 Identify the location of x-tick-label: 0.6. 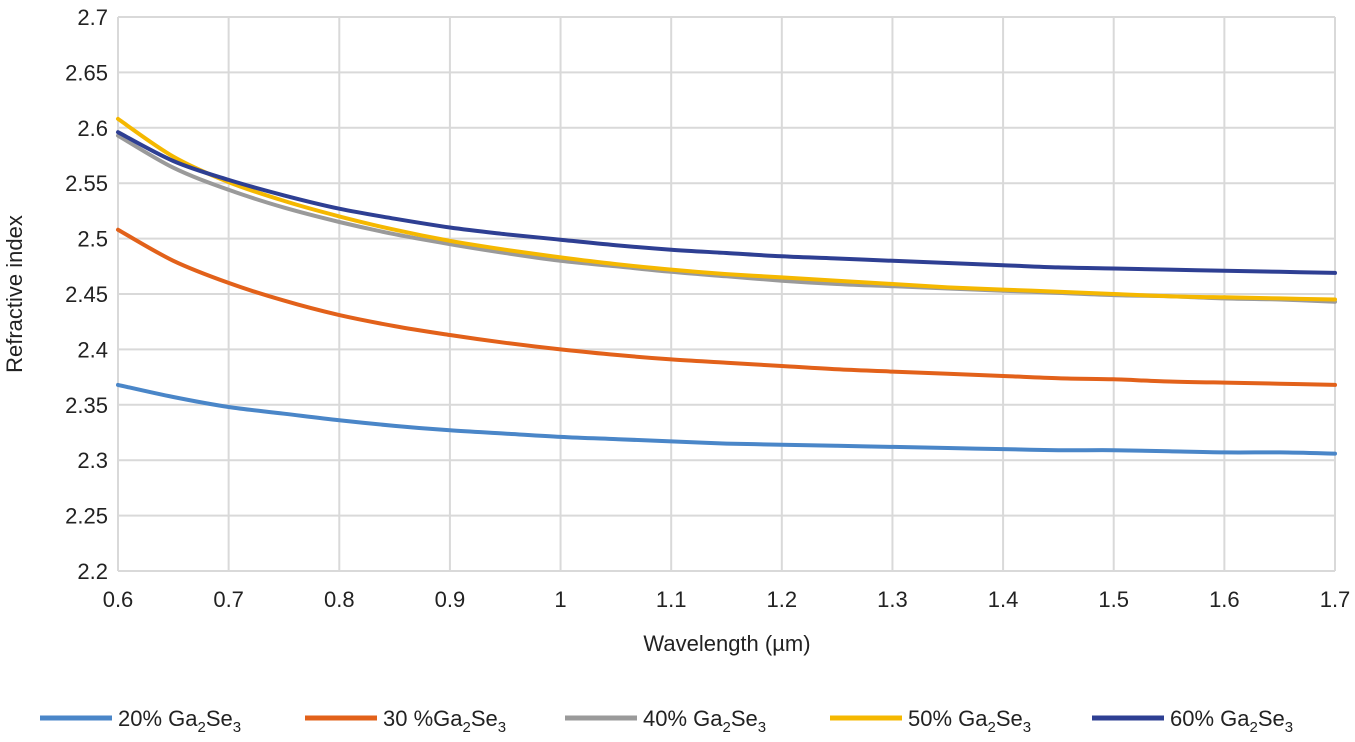
(118, 599).